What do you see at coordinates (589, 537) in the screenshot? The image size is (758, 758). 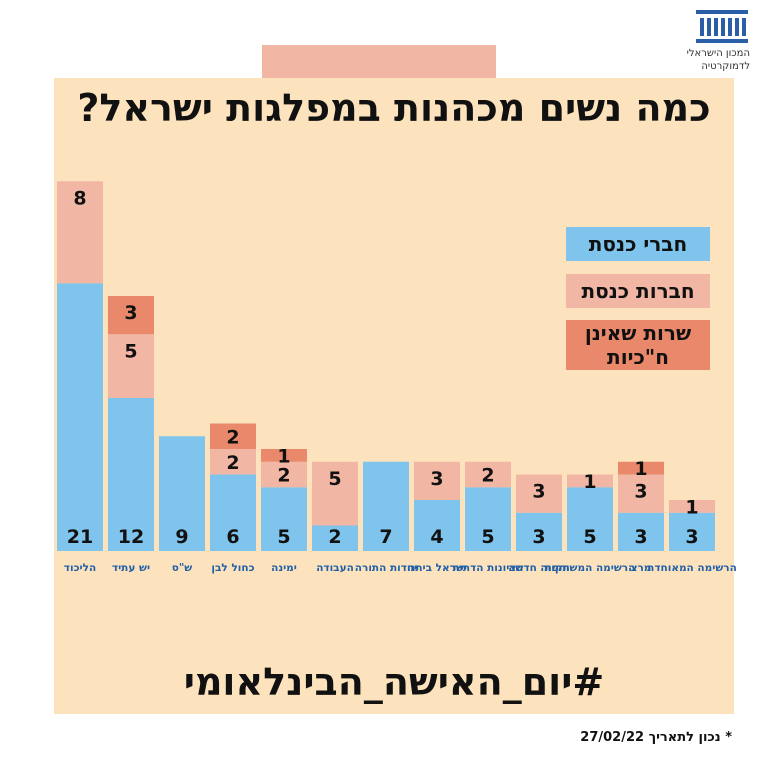 I see `data-label-male-10: 5` at bounding box center [589, 537].